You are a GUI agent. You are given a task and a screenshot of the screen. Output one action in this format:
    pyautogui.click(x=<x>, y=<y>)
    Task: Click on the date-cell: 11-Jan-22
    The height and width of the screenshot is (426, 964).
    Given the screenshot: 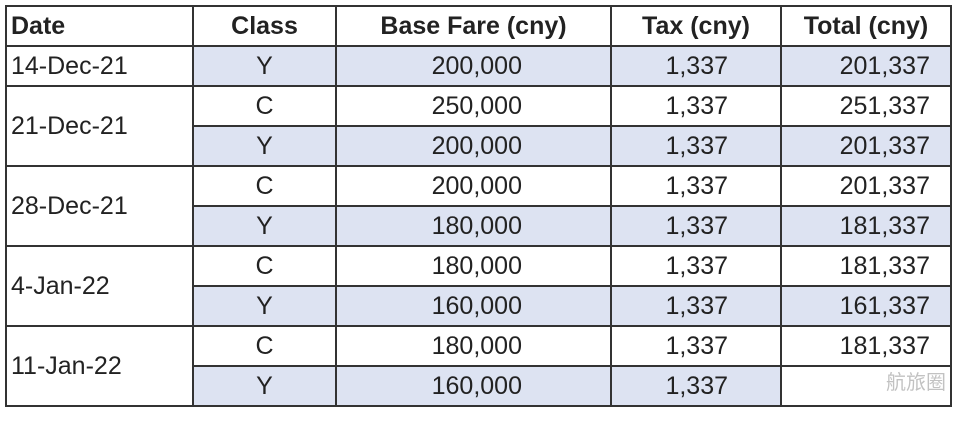 What is the action you would take?
    pyautogui.click(x=99, y=366)
    